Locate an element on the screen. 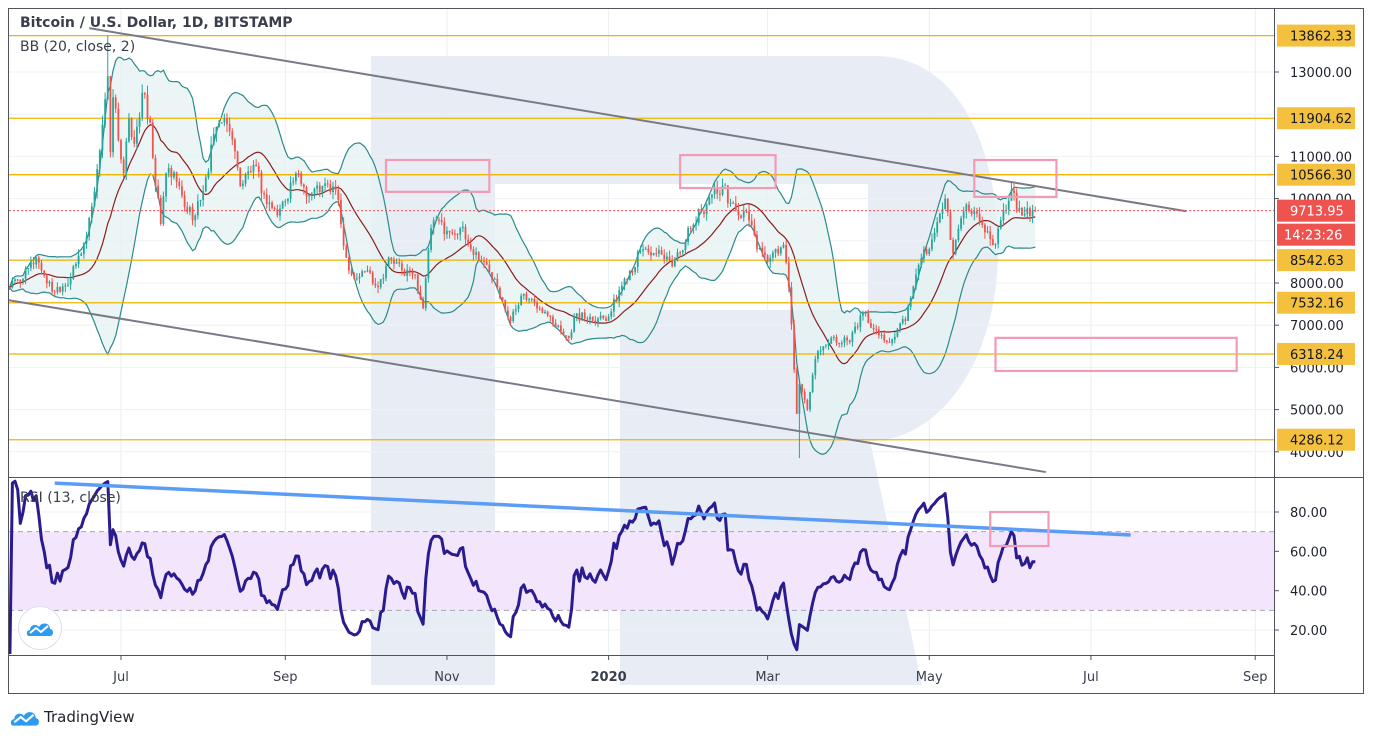  rsi-indicator-label: RSI (13, close) is located at coordinates (70, 498).